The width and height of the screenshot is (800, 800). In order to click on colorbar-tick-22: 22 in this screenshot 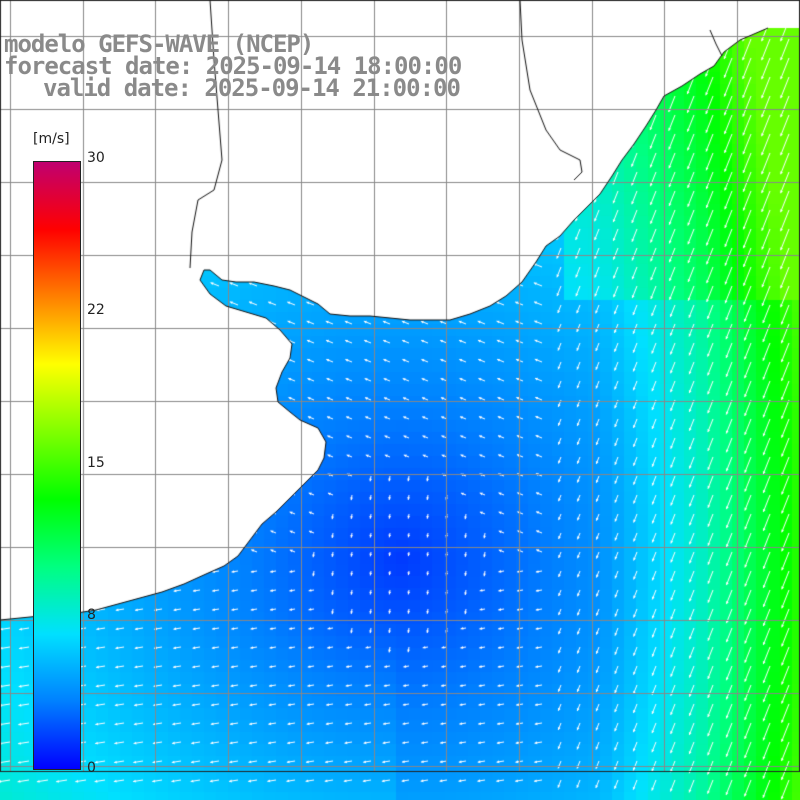, I will do `click(96, 310)`.